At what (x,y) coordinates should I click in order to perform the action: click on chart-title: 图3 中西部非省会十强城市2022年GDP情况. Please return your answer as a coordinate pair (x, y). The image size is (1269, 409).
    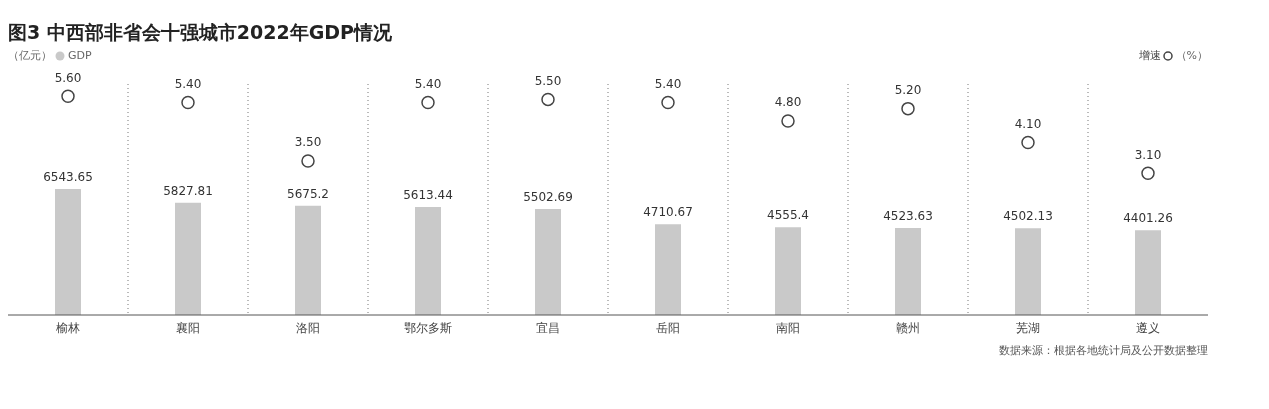
    Looking at the image, I should click on (200, 32).